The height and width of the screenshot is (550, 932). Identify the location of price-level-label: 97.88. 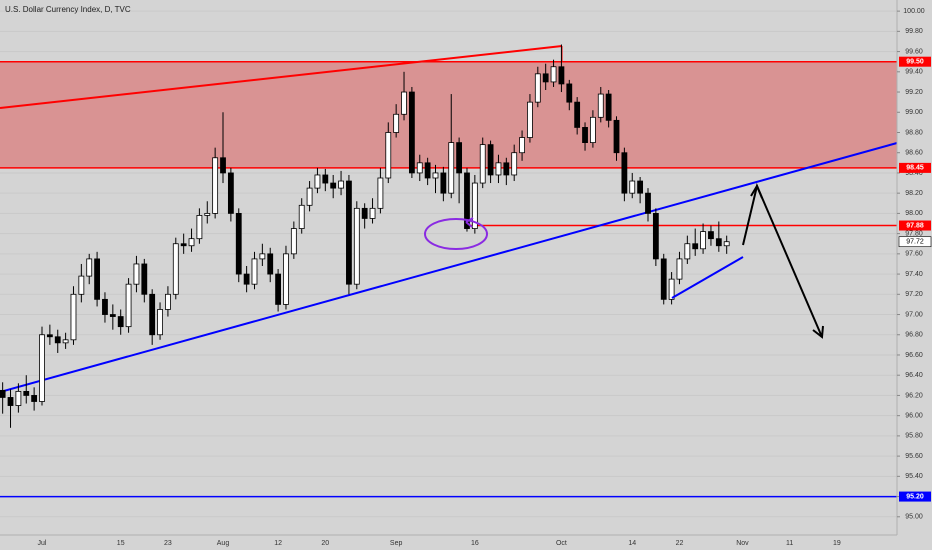
(915, 225).